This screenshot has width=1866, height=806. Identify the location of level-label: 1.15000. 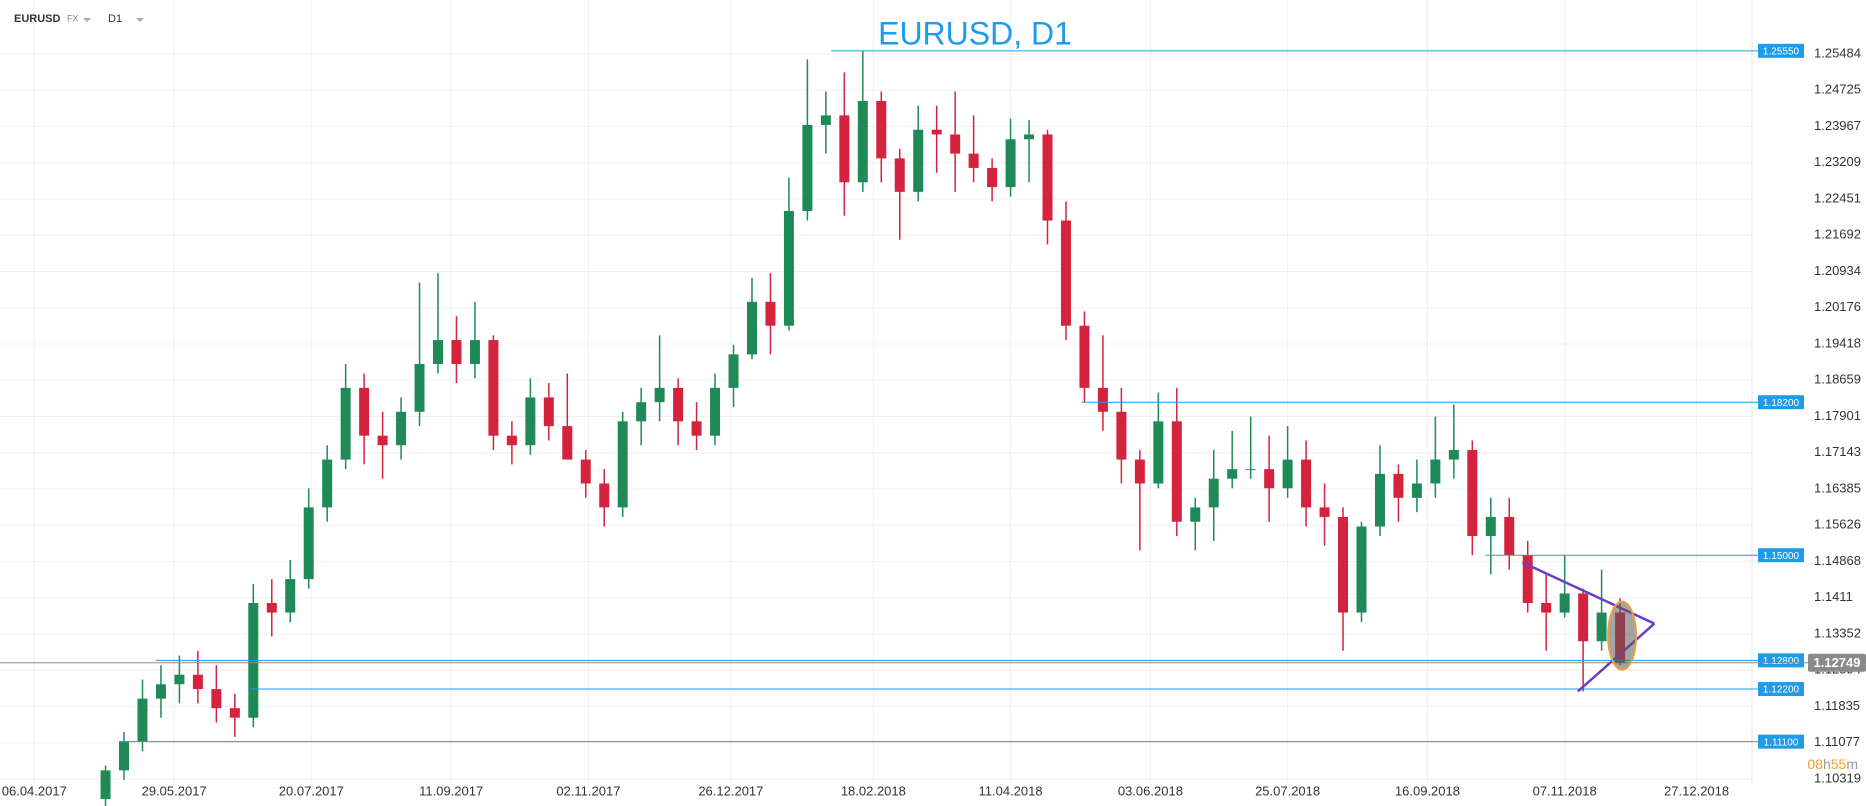
(1781, 556).